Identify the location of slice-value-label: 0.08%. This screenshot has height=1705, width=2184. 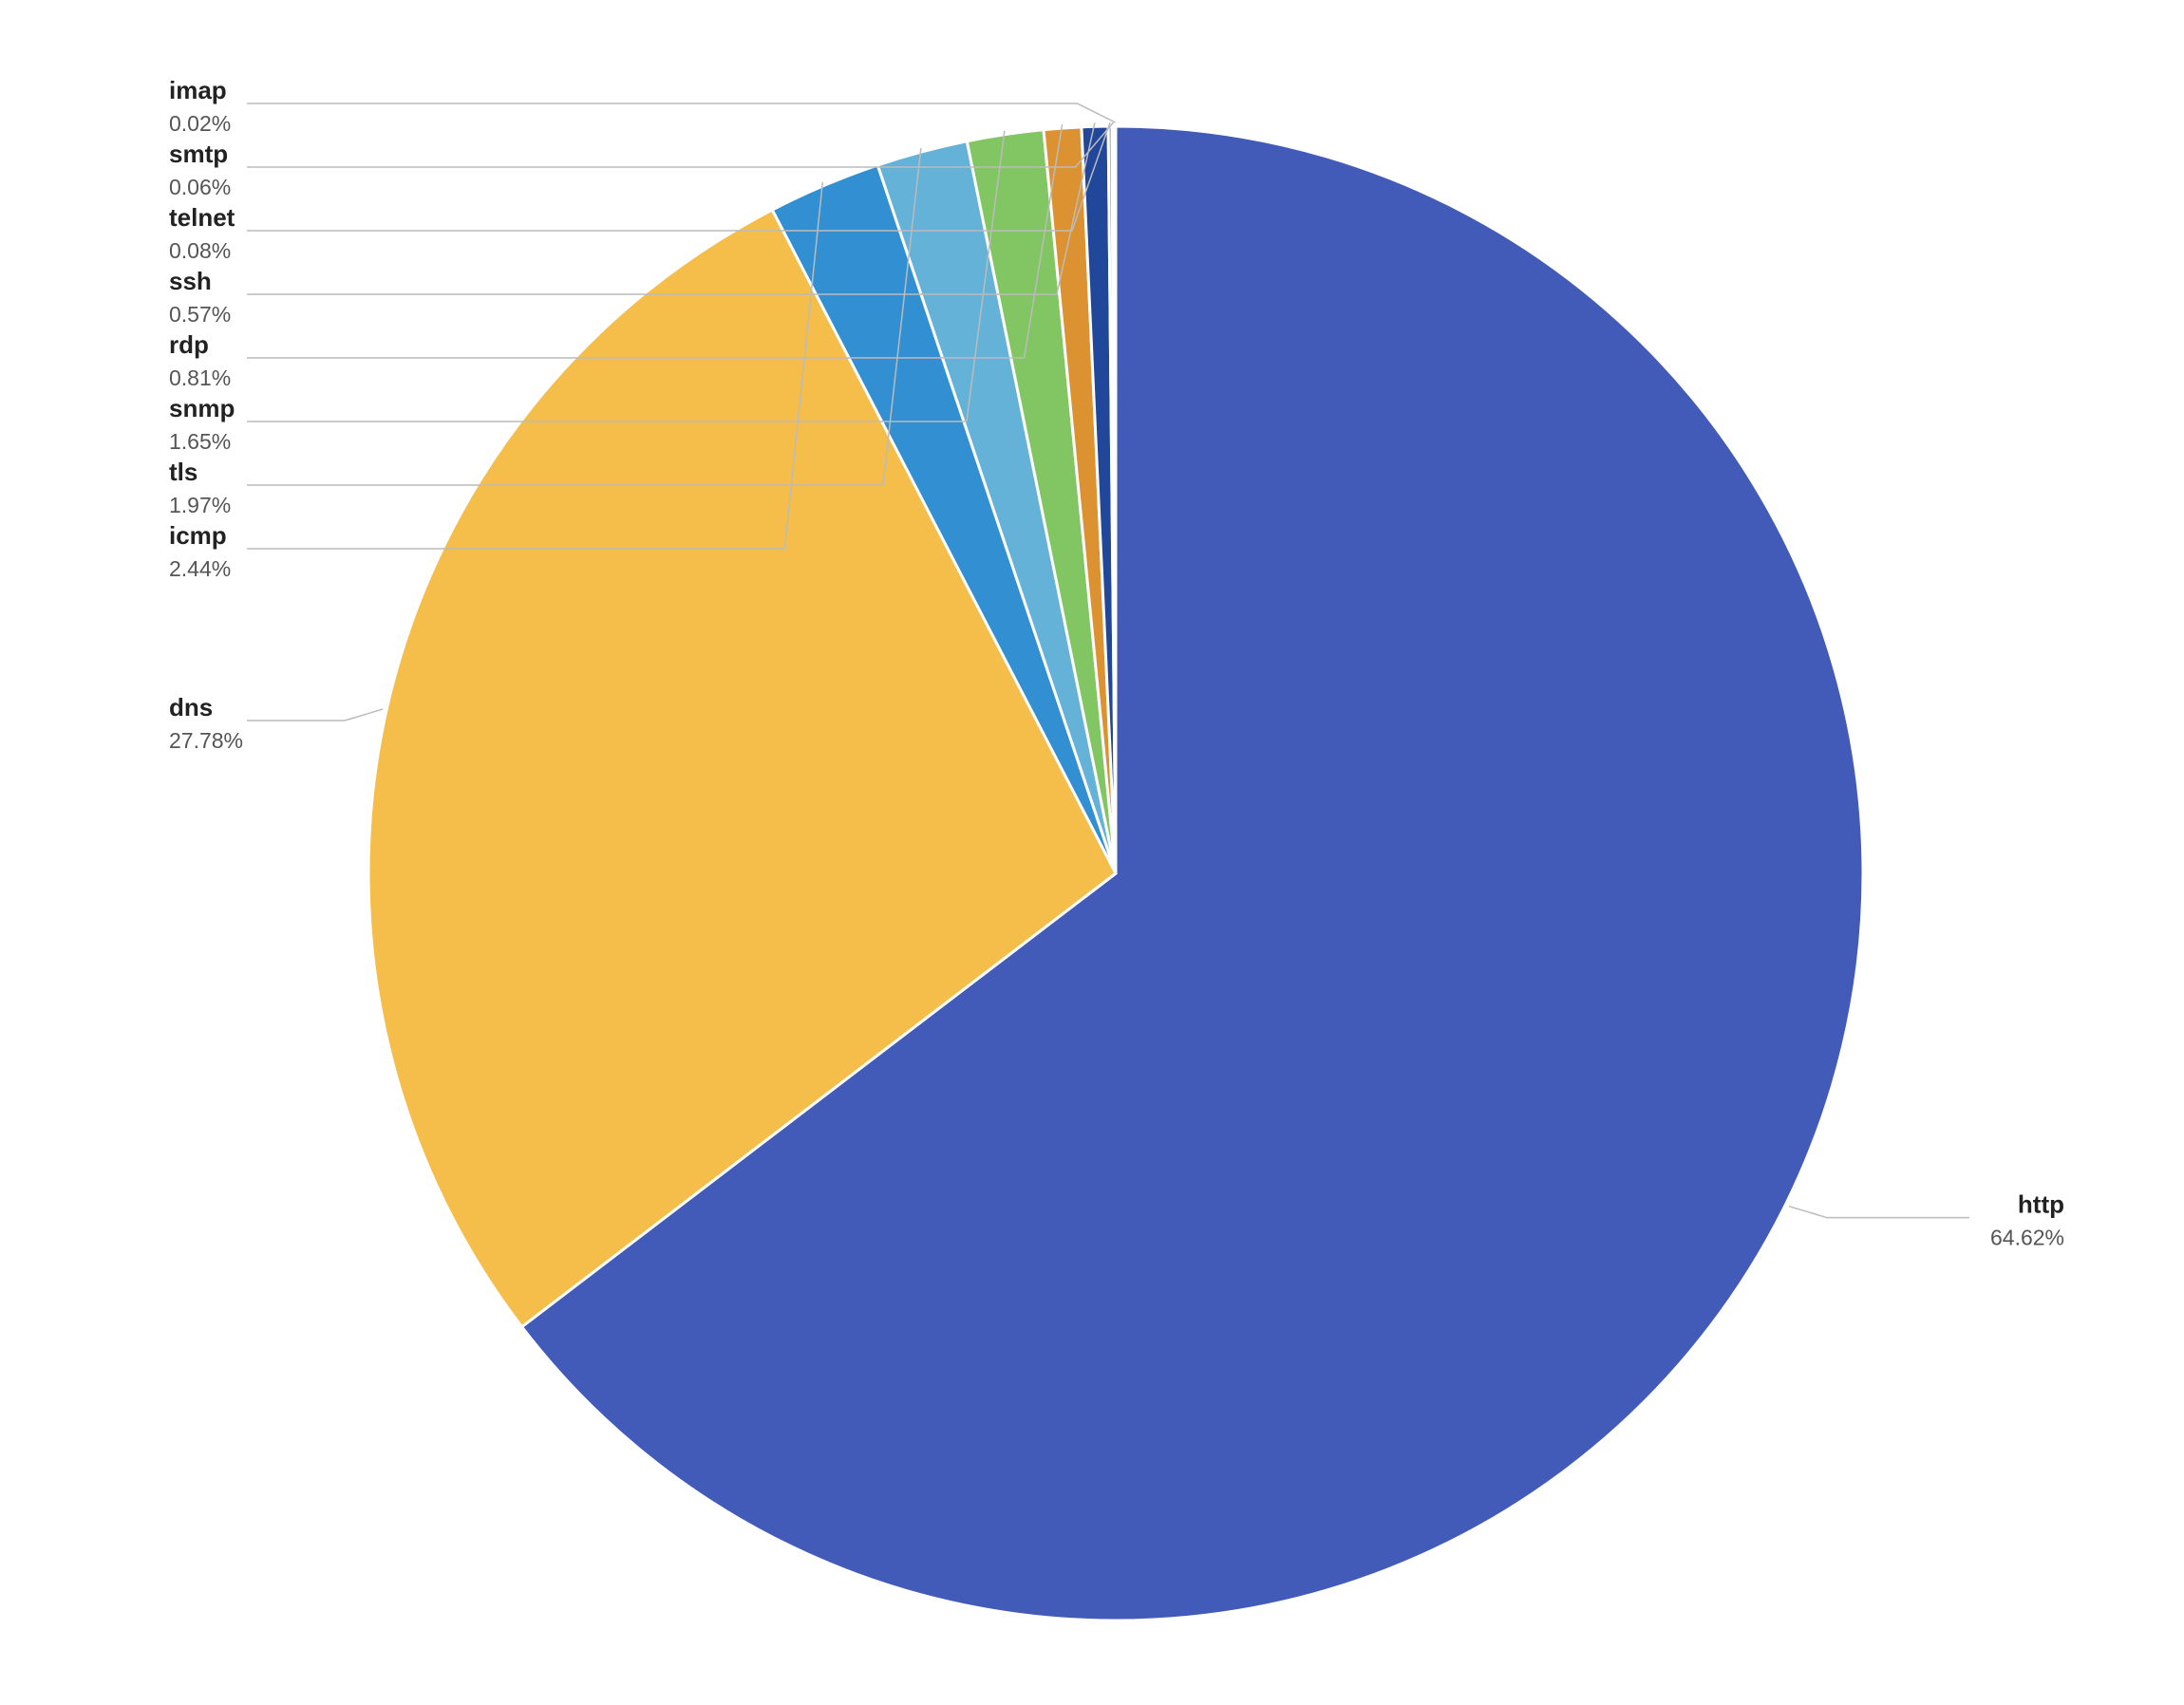
(200, 250).